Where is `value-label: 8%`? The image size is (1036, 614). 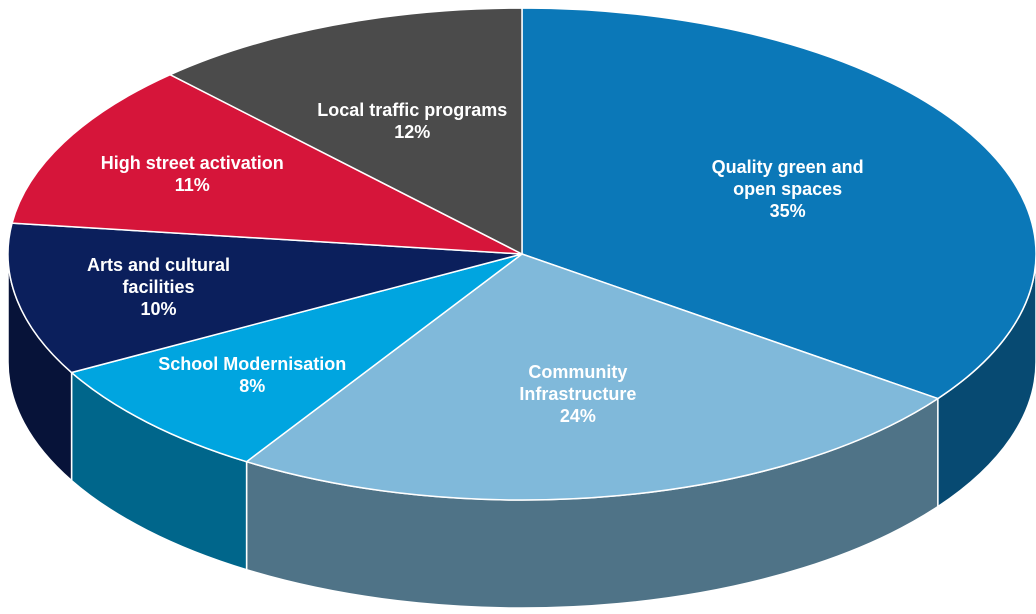
value-label: 8% is located at coordinates (252, 386).